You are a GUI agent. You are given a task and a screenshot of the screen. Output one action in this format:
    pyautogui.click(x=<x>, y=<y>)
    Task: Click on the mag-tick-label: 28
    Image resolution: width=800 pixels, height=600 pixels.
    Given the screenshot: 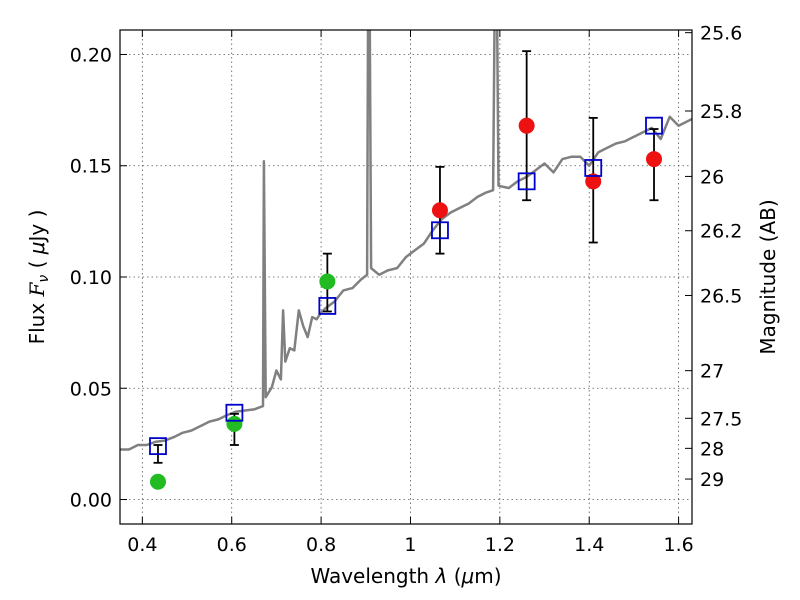 What is the action you would take?
    pyautogui.click(x=712, y=449)
    